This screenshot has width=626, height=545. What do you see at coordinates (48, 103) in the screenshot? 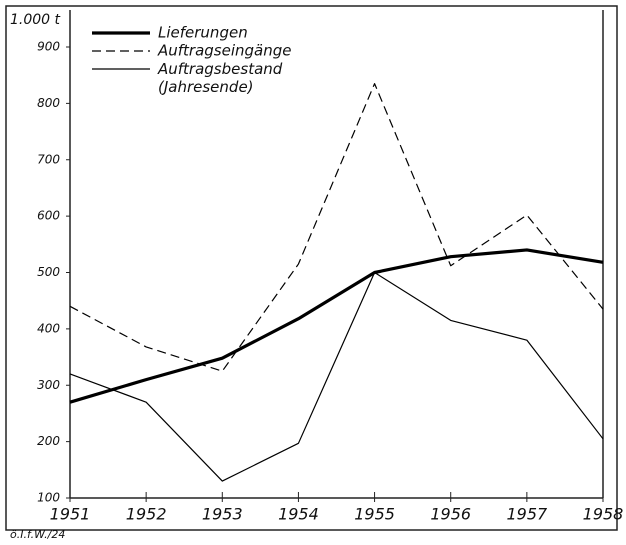
I see `y-tick-label: 800` at bounding box center [48, 103].